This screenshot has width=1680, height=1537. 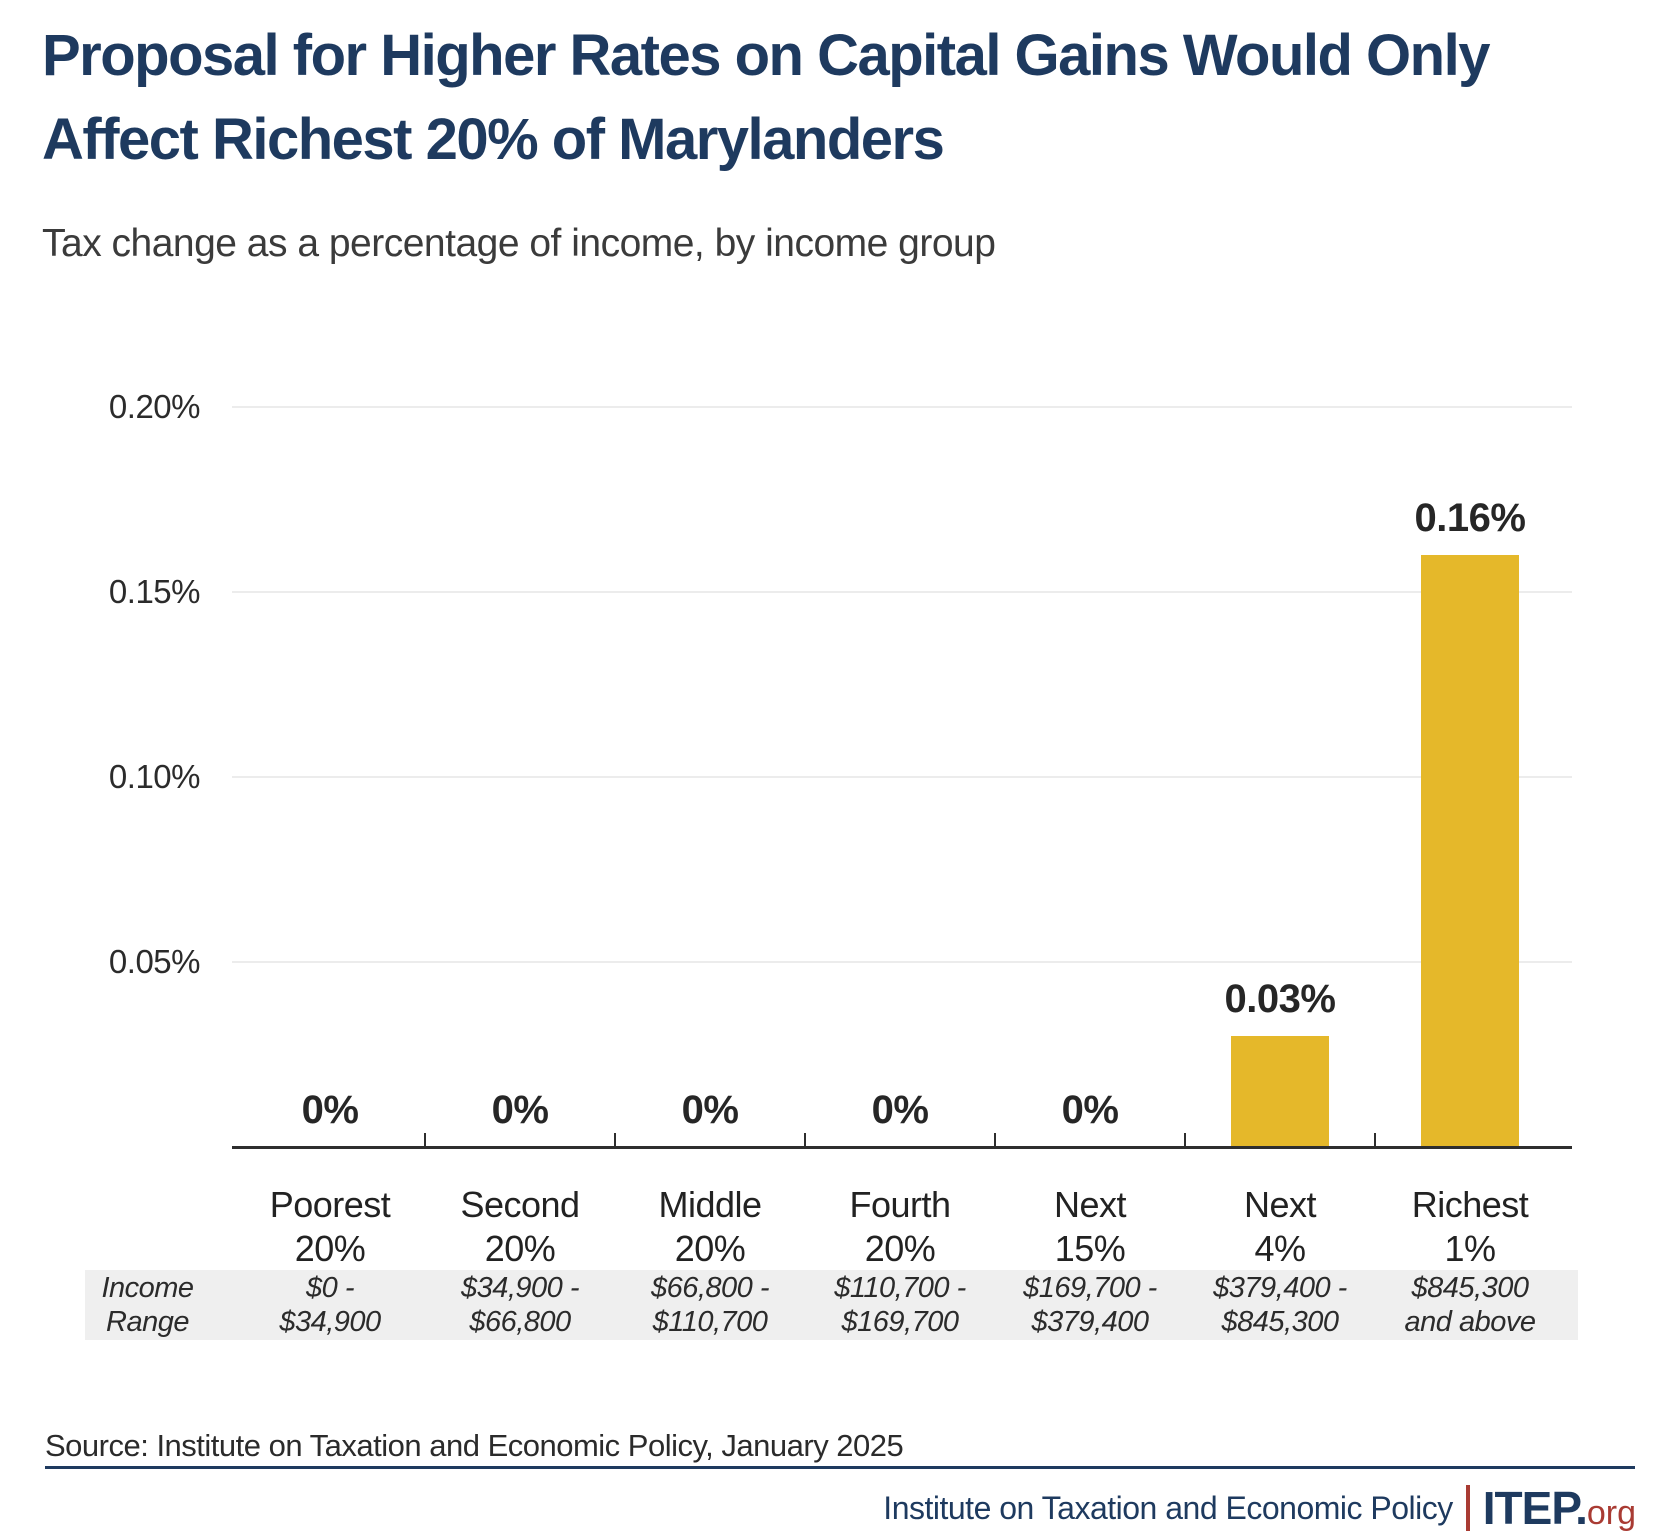 What do you see at coordinates (1470, 1305) in the screenshot?
I see `income-range-value: $845,300 and above` at bounding box center [1470, 1305].